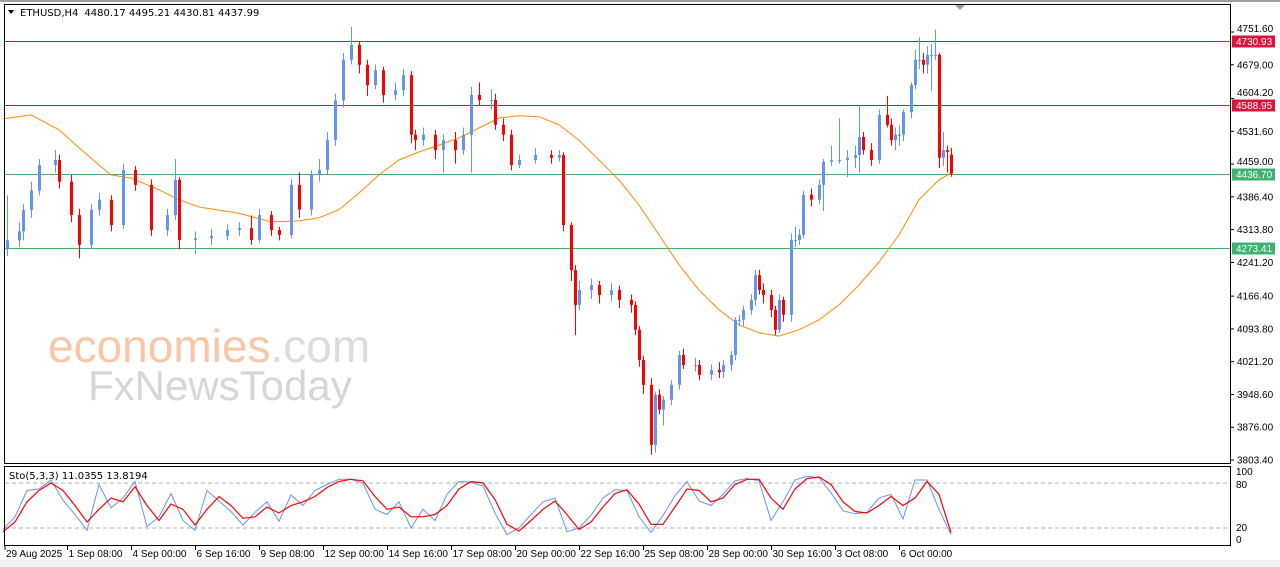  I want to click on time-tick-label: 1 Sep 08:00, so click(96, 554).